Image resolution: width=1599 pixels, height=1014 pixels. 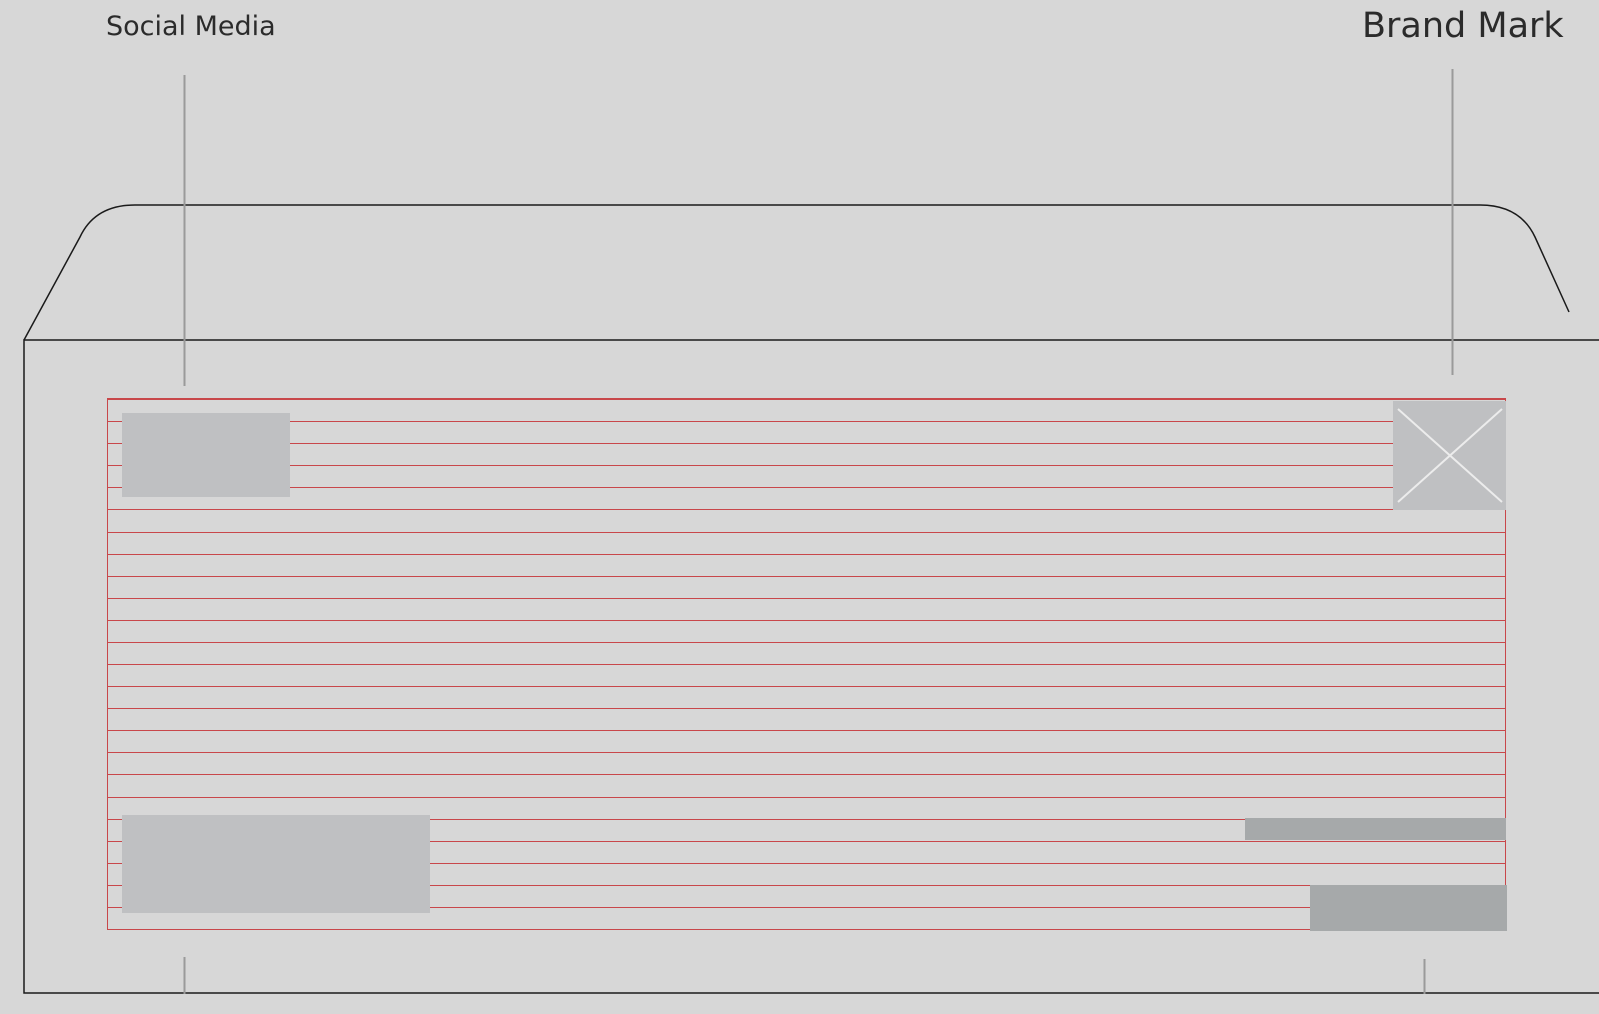 I want to click on brand-mark-placeholder, so click(x=1449, y=455).